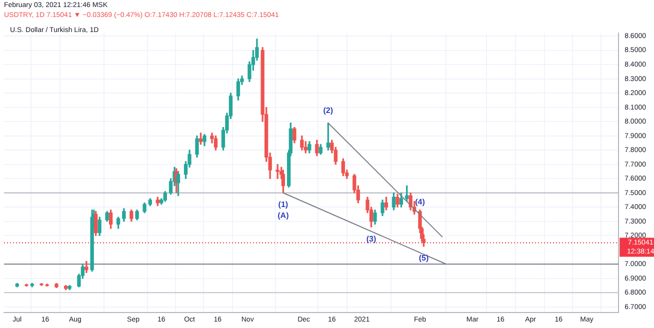 The width and height of the screenshot is (654, 328). I want to click on annotation: (4), so click(420, 201).